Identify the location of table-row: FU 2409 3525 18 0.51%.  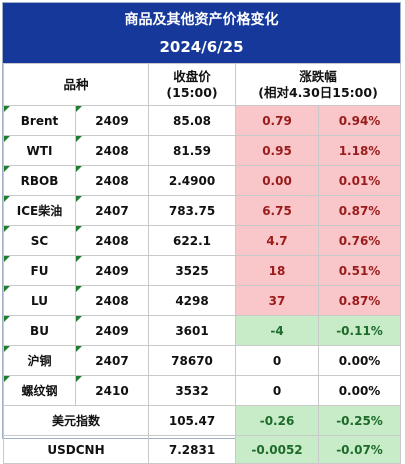
(202, 270).